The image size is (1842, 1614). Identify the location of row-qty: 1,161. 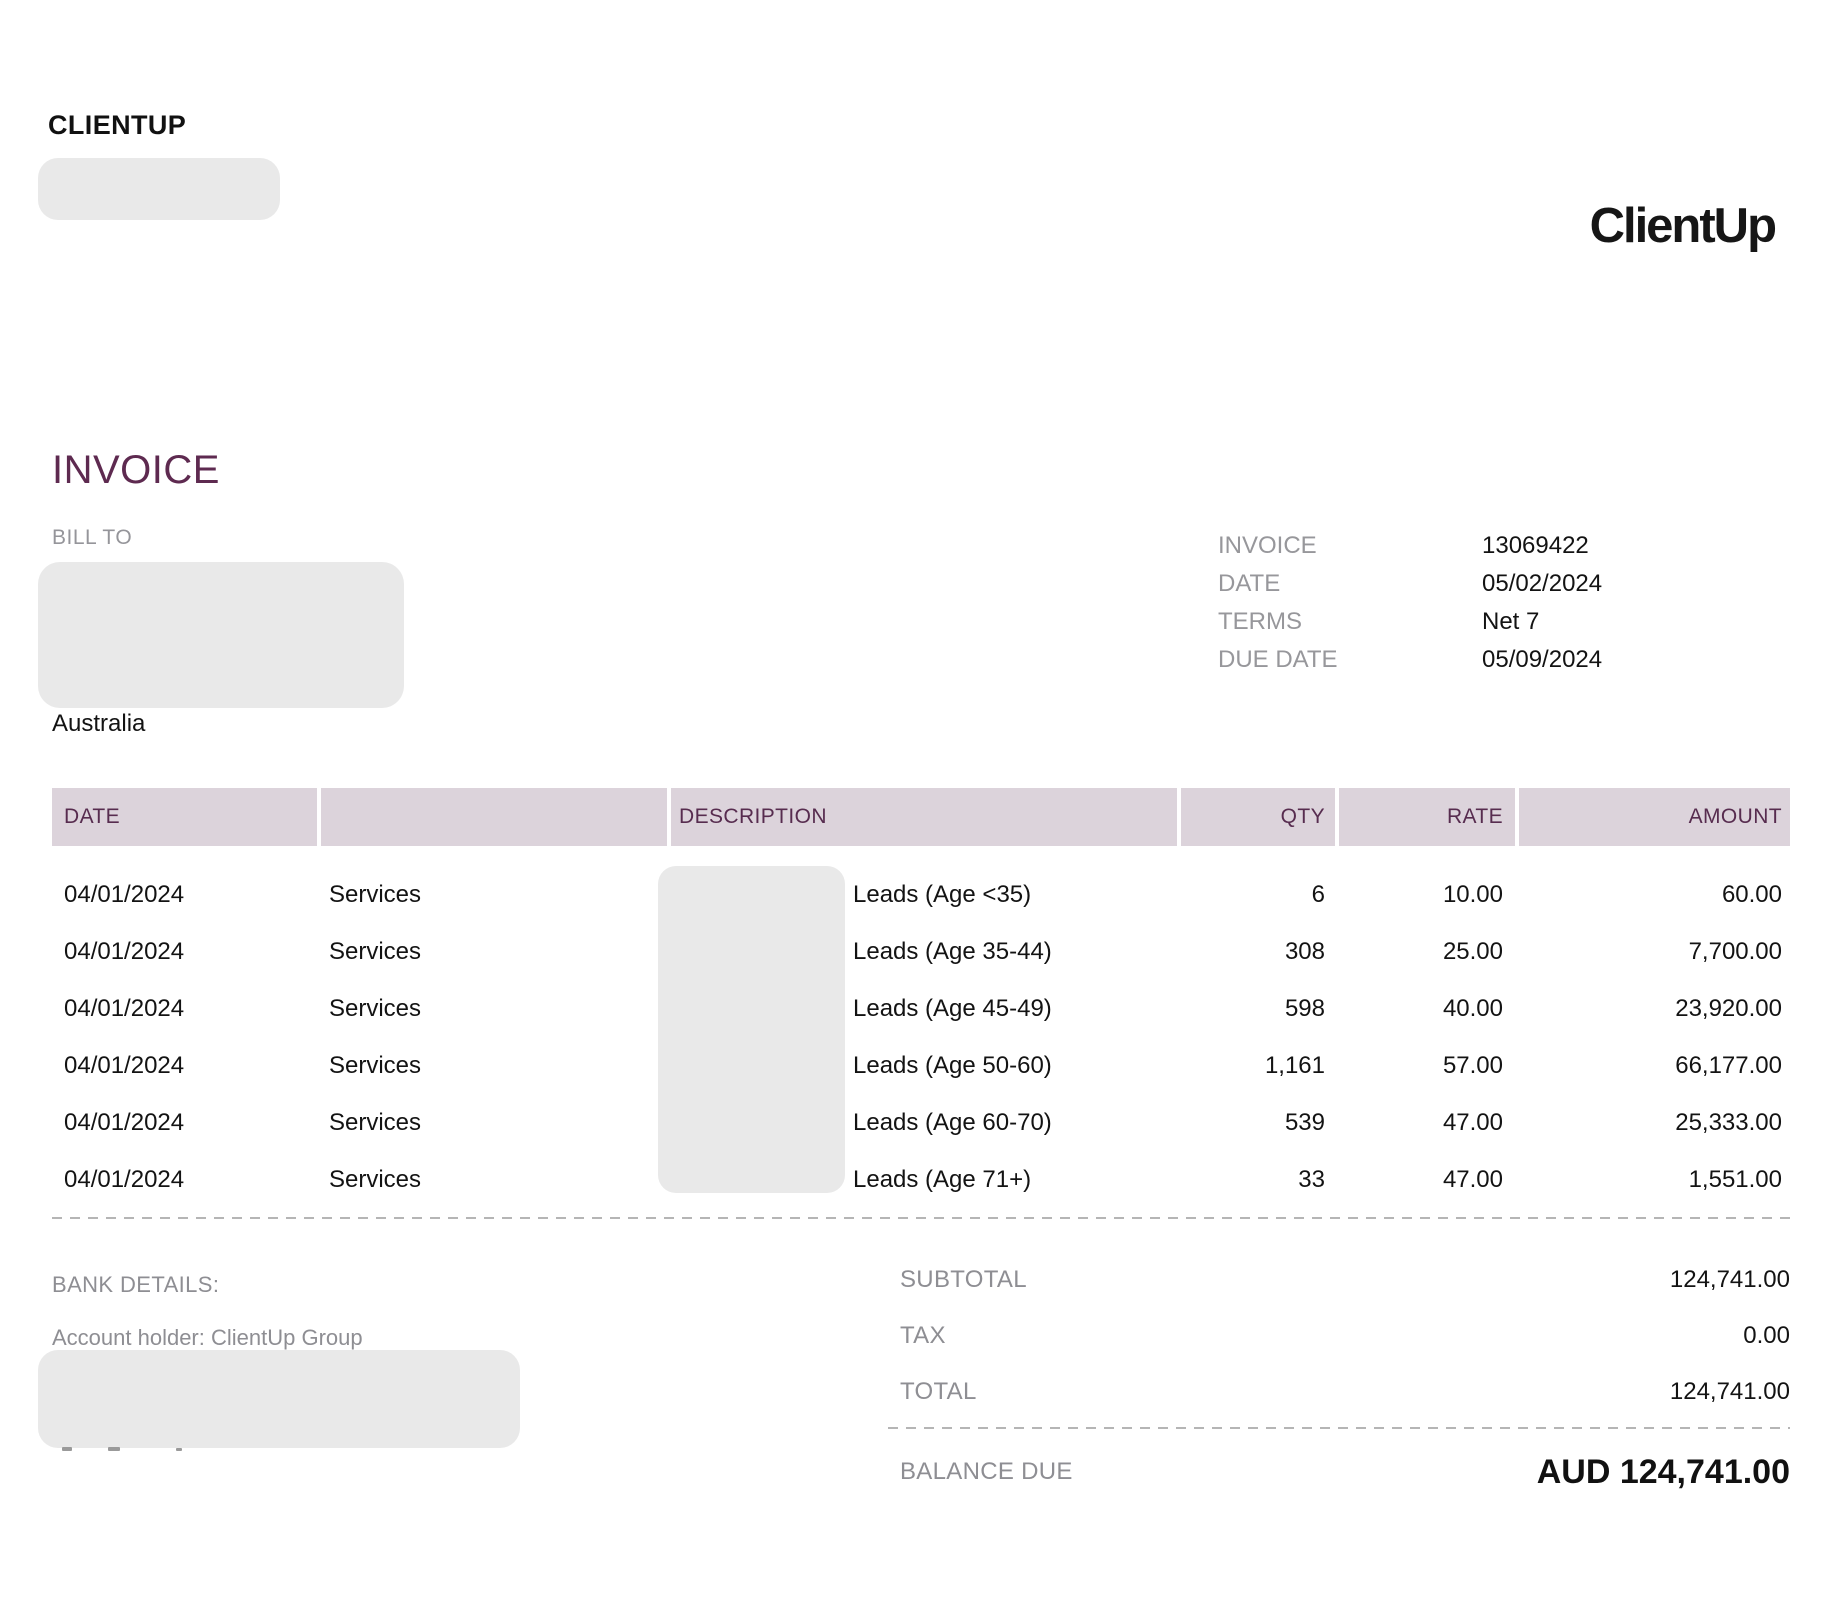
(1294, 1065).